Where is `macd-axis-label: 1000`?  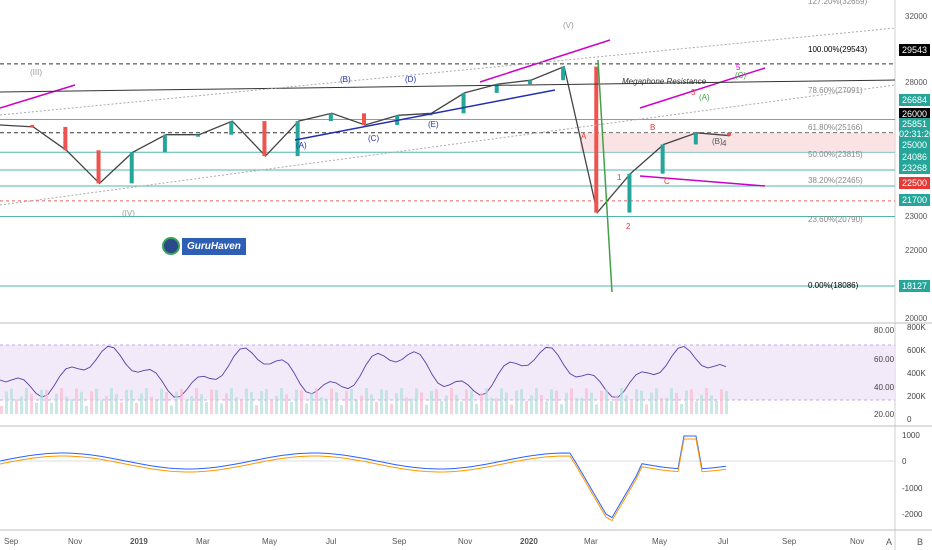 macd-axis-label: 1000 is located at coordinates (911, 435).